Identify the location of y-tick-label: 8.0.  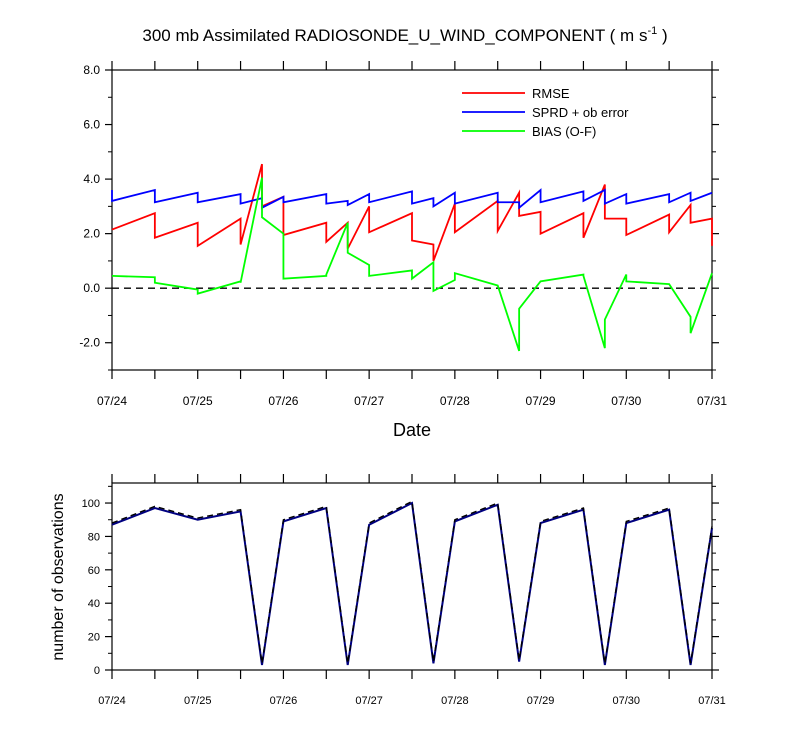
(91, 70).